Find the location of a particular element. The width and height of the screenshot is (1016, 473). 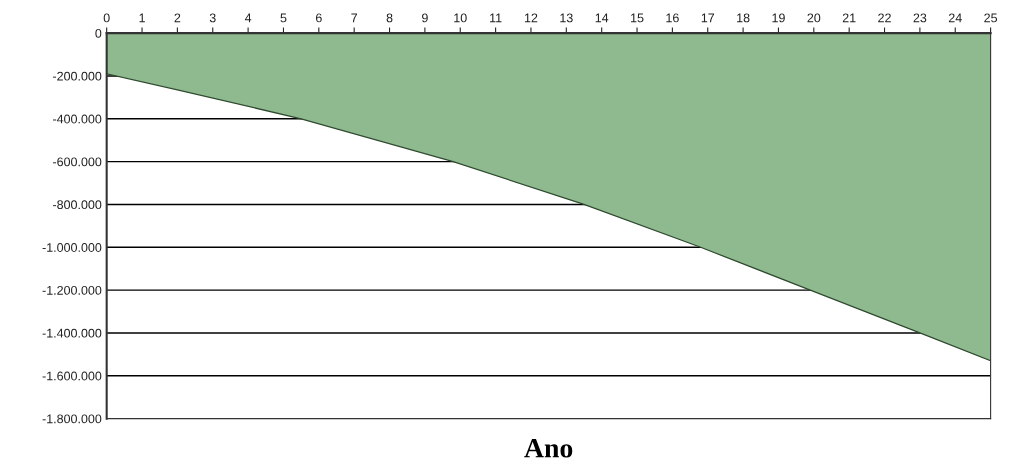

y-tick-label: -200.000 is located at coordinates (77, 76).